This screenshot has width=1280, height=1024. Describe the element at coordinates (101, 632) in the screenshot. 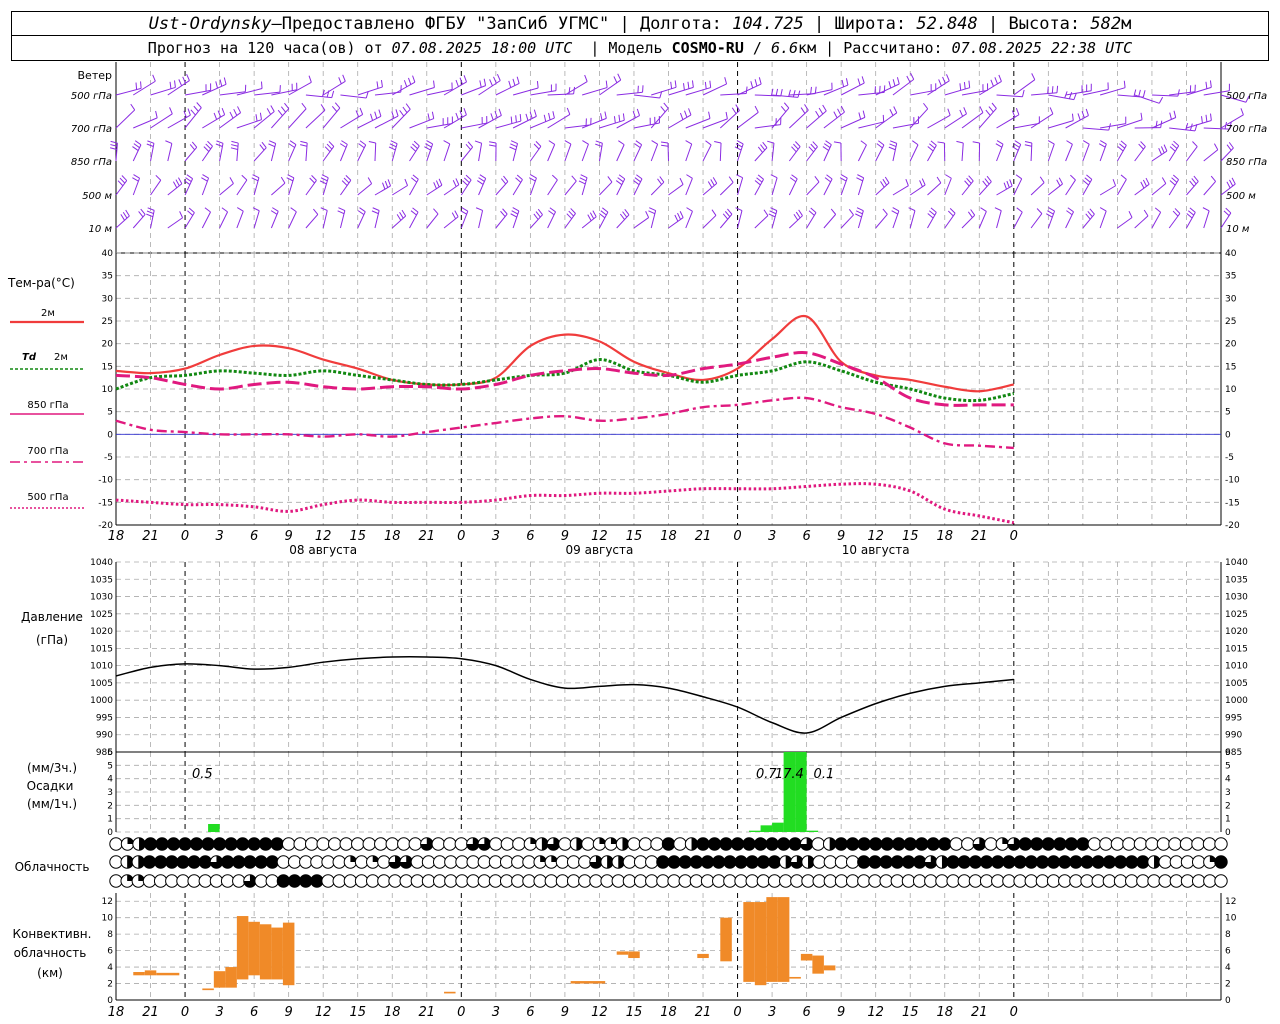

I see `y-tick-label-left: 1020` at that location.